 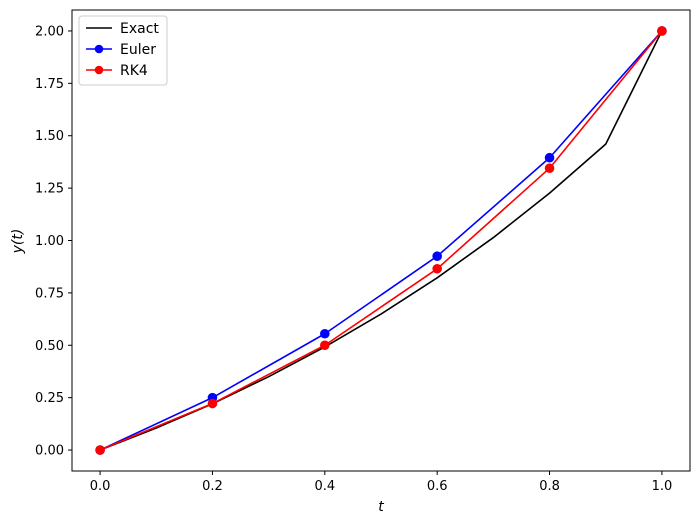 I want to click on y-tick-label: 0.75, so click(x=49, y=293).